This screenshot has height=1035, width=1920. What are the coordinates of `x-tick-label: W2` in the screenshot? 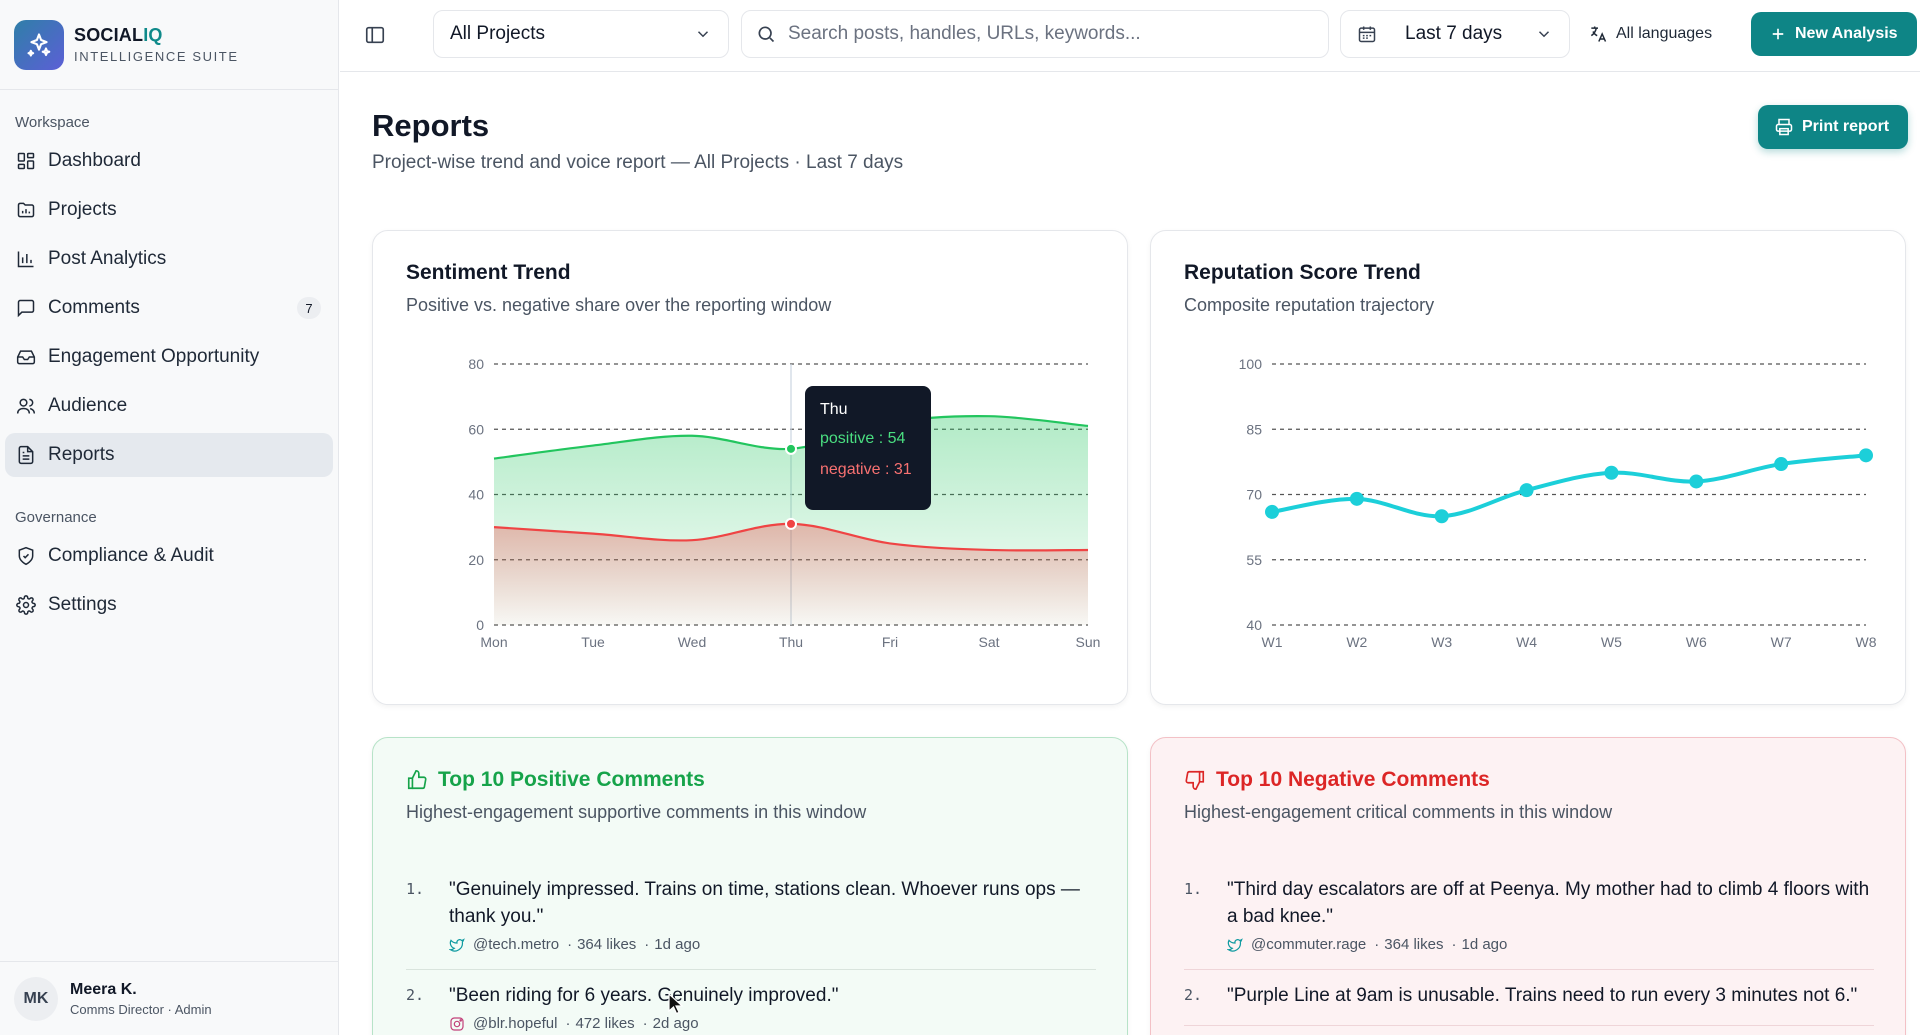 It's located at (1356, 642).